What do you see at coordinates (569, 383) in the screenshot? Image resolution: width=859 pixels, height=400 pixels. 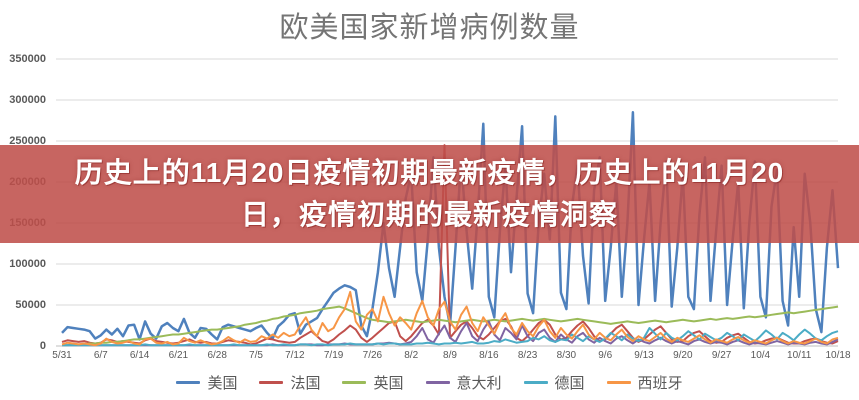 I see `legend-label: 德国` at bounding box center [569, 383].